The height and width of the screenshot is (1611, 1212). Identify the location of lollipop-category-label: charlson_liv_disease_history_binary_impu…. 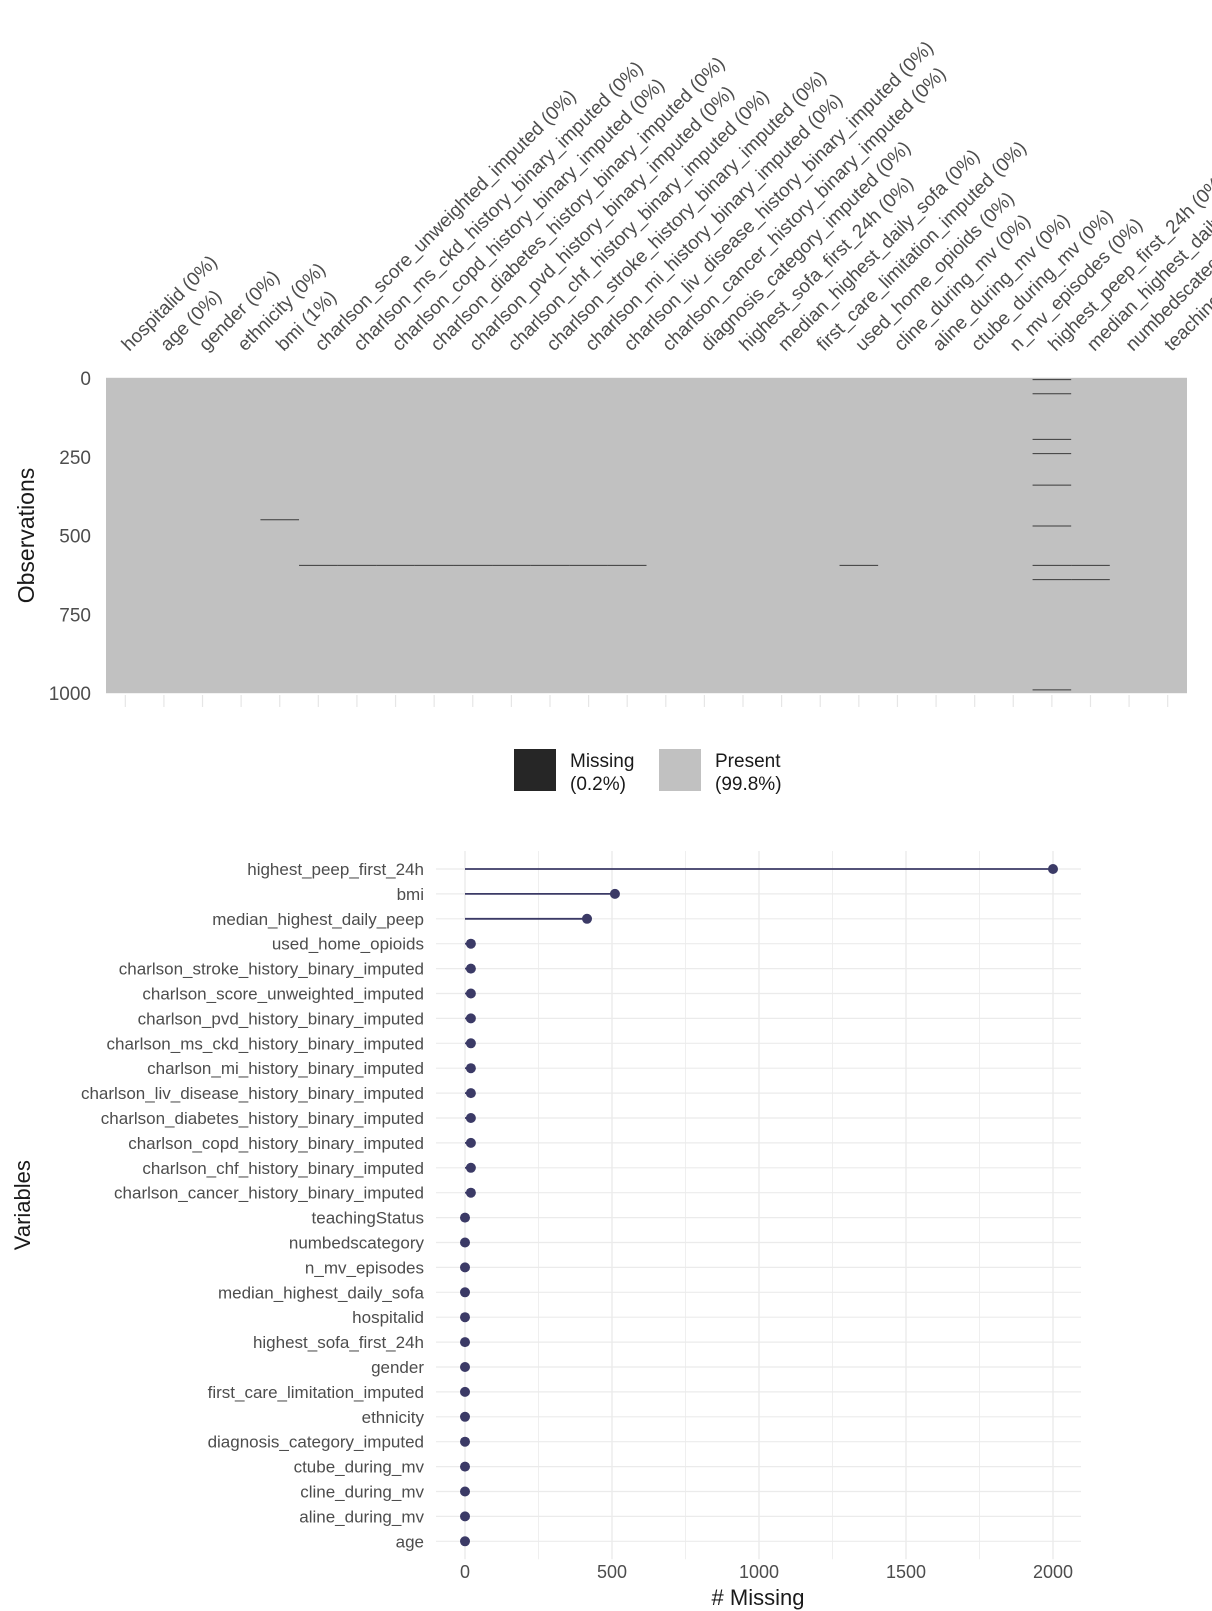
(252, 1093).